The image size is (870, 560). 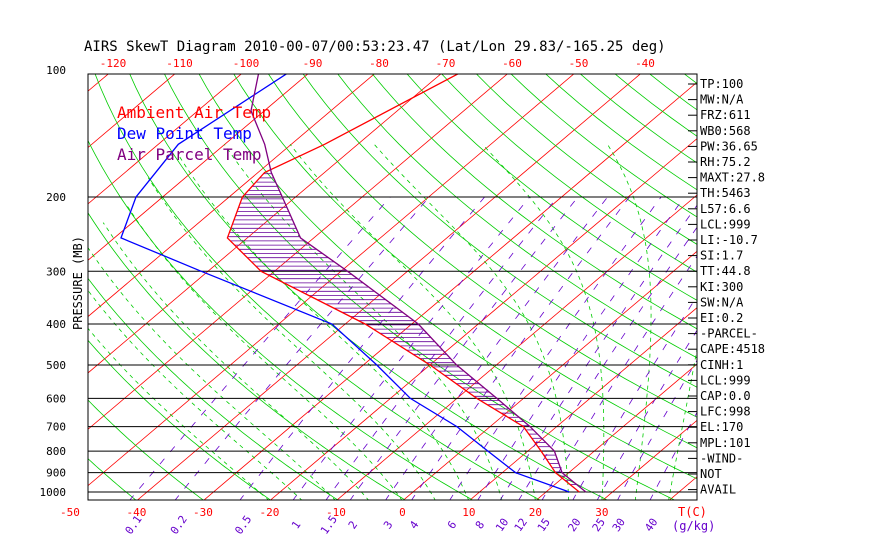 What do you see at coordinates (56, 398) in the screenshot?
I see `pressure-tick-label: 600` at bounding box center [56, 398].